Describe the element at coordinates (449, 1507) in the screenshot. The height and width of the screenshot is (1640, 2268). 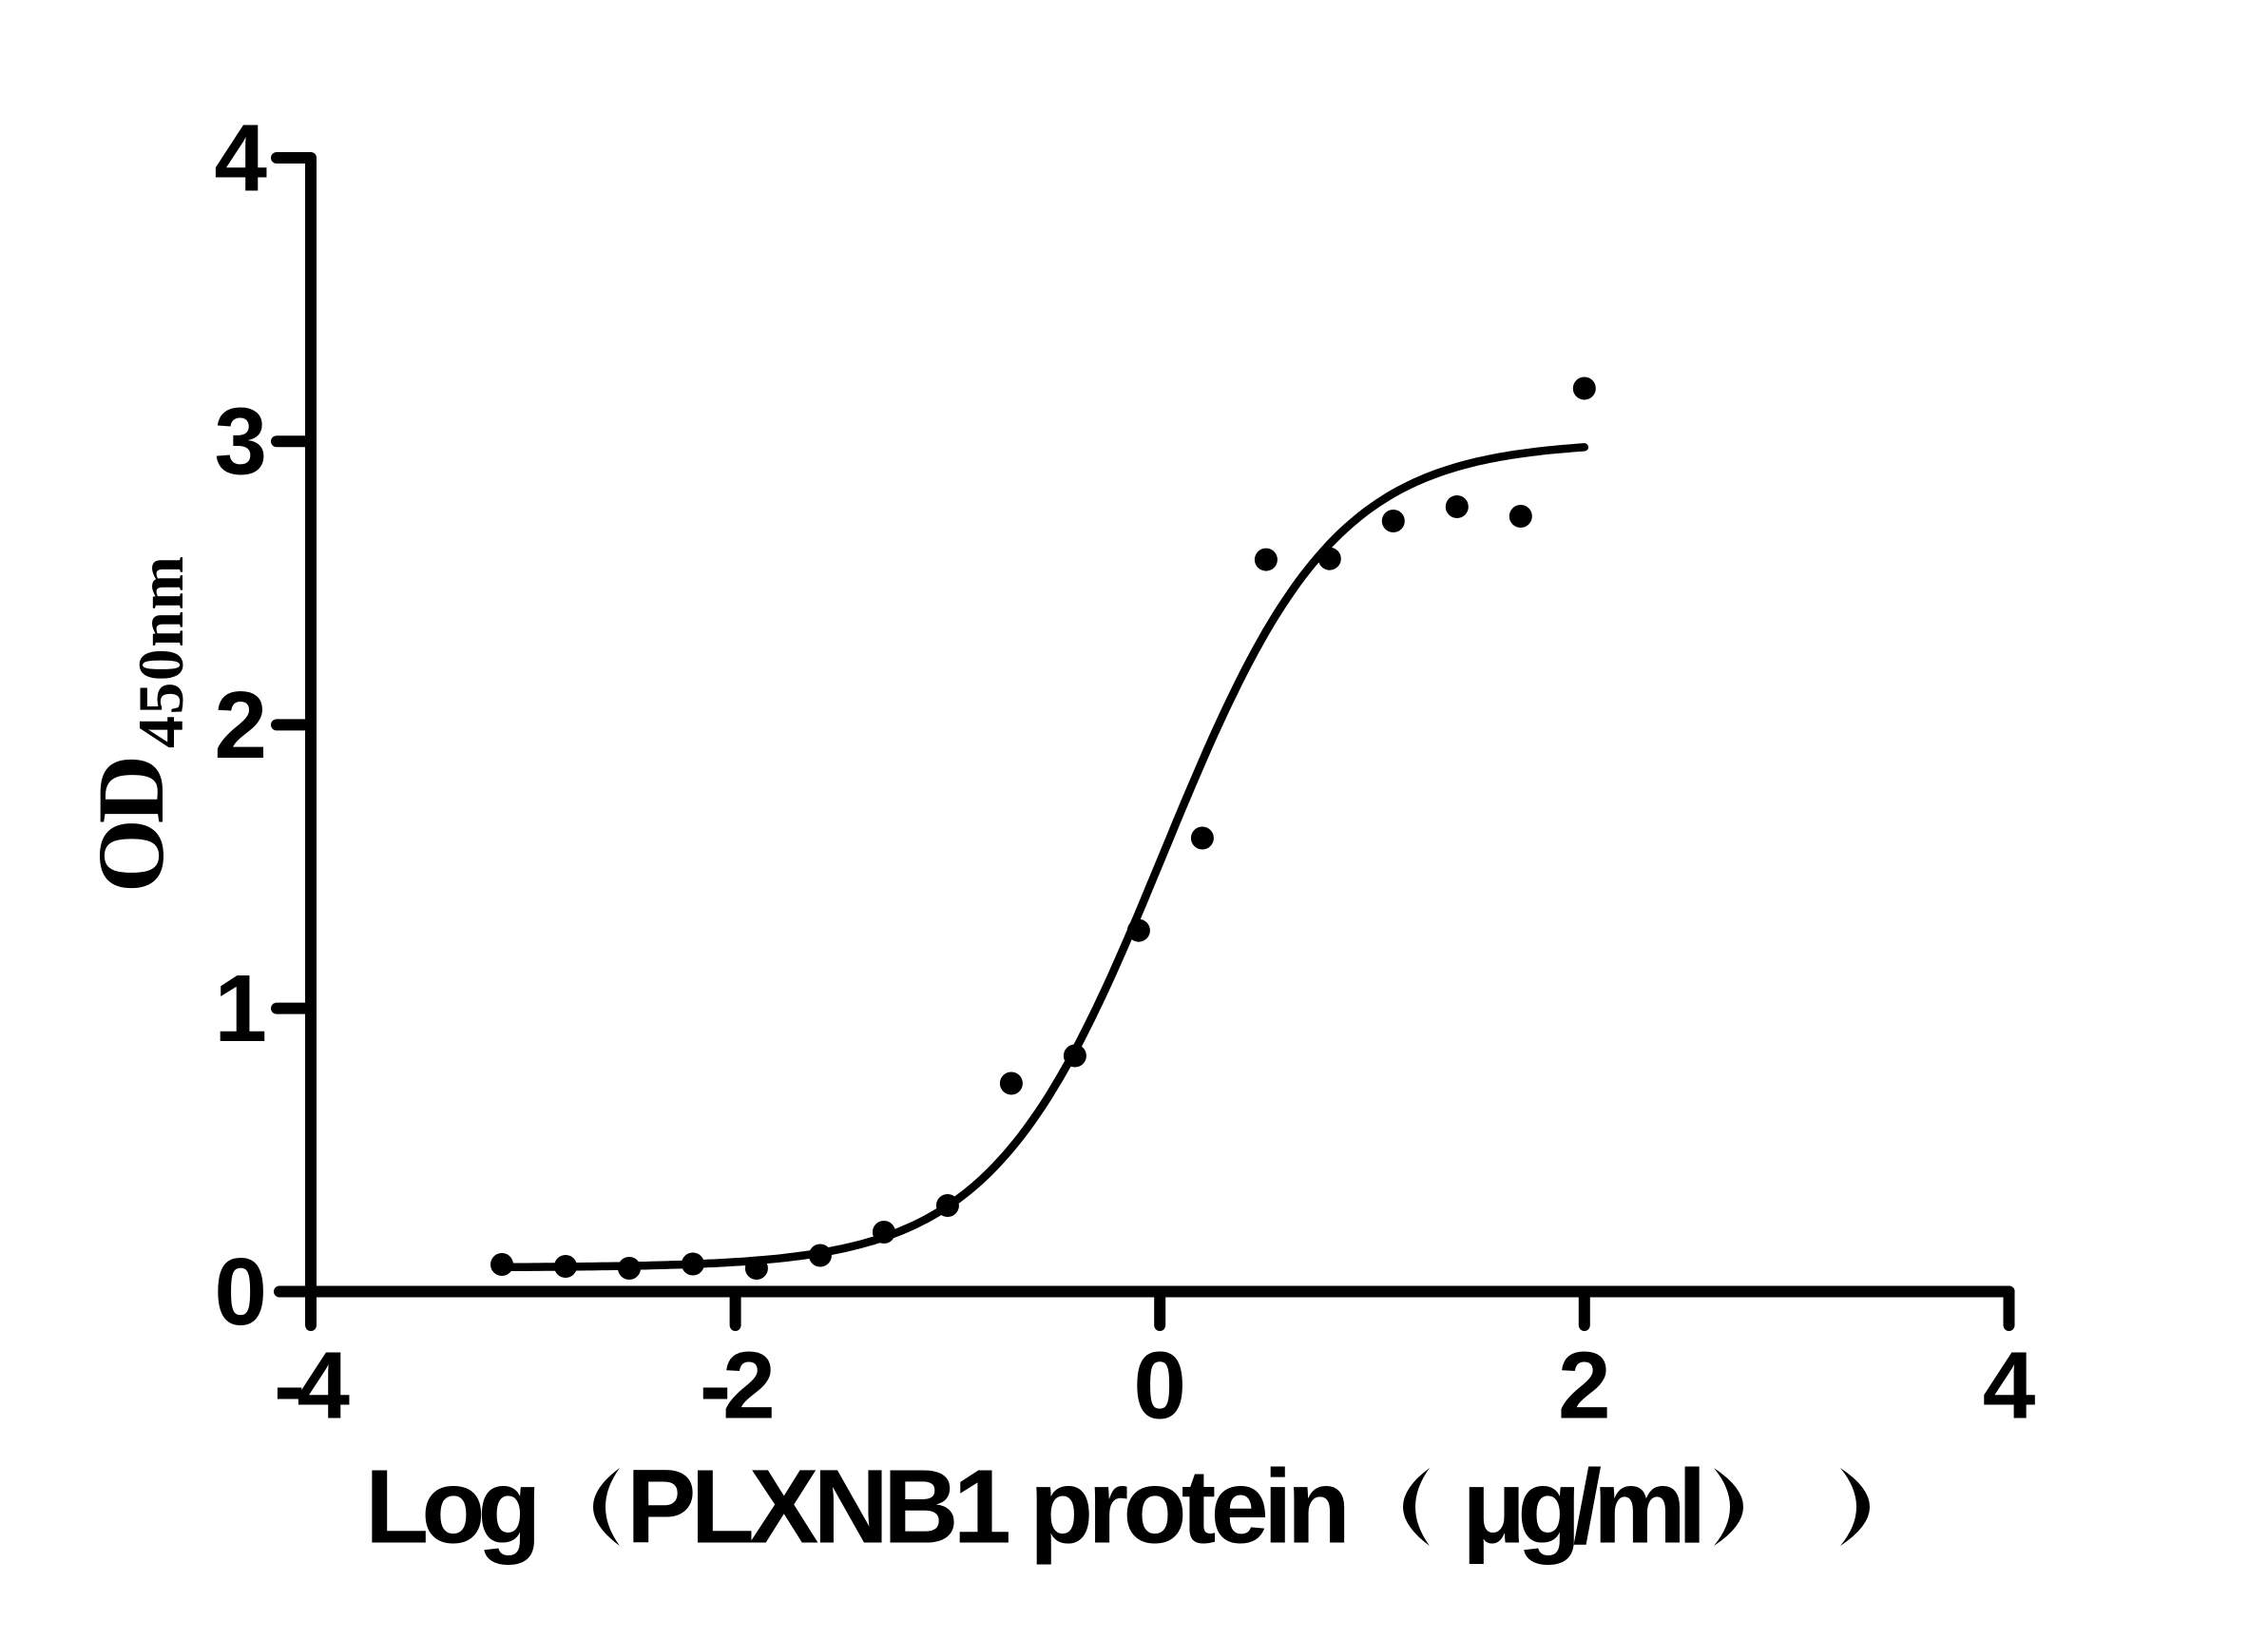
I see `svg-text: Log` at that location.